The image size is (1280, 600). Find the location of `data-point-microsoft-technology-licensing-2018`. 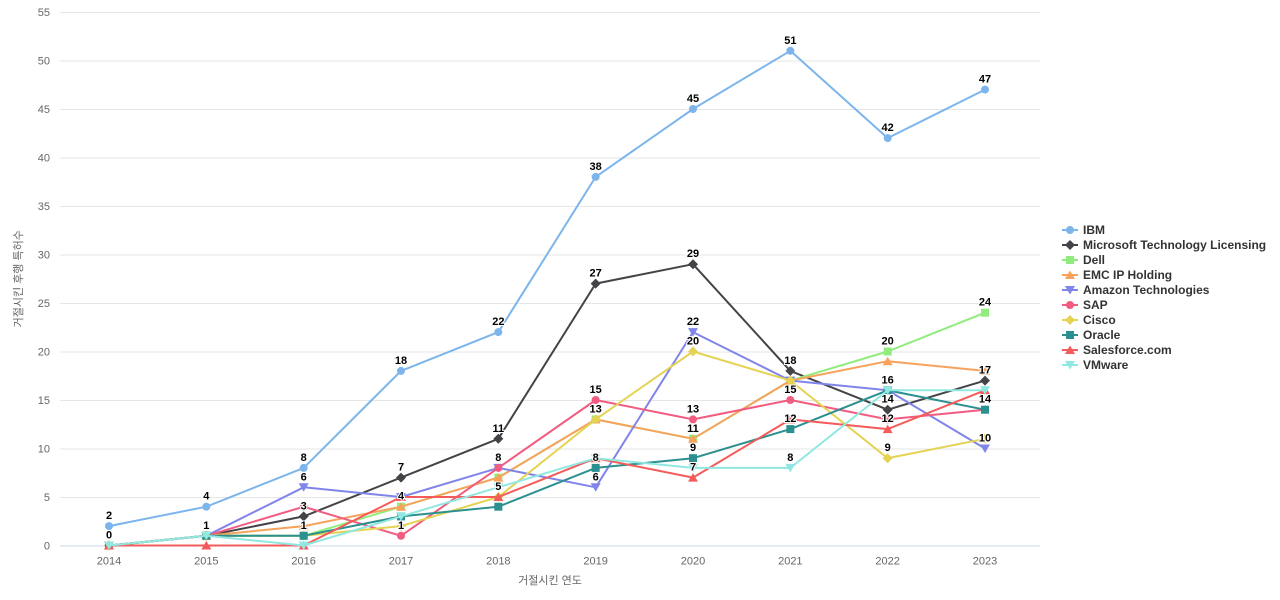

data-point-microsoft-technology-licensing-2018 is located at coordinates (498, 438).